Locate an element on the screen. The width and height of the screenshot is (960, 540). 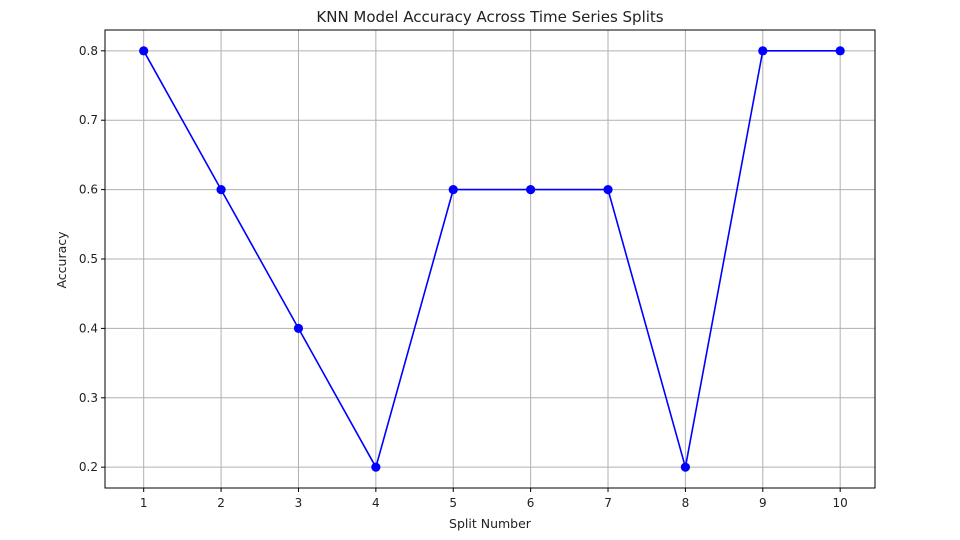
x-tick-label: 9 is located at coordinates (763, 503).